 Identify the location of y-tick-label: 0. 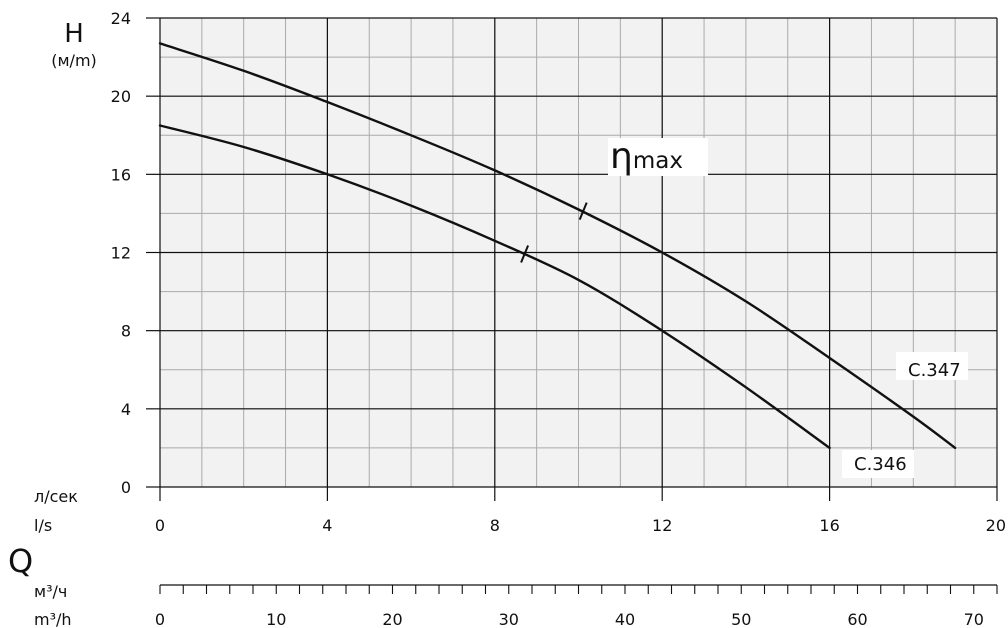
(126, 487).